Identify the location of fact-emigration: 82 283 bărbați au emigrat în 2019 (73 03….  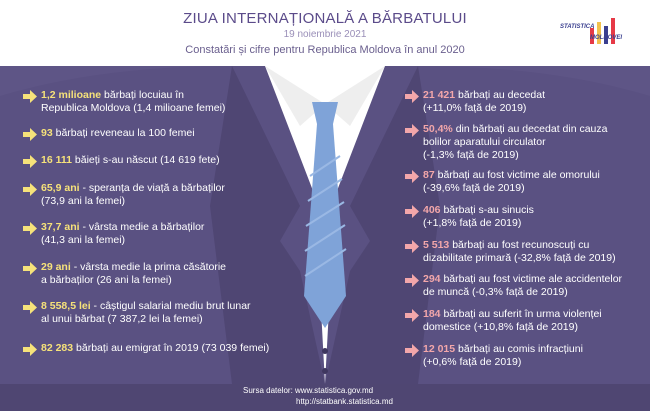
(155, 348).